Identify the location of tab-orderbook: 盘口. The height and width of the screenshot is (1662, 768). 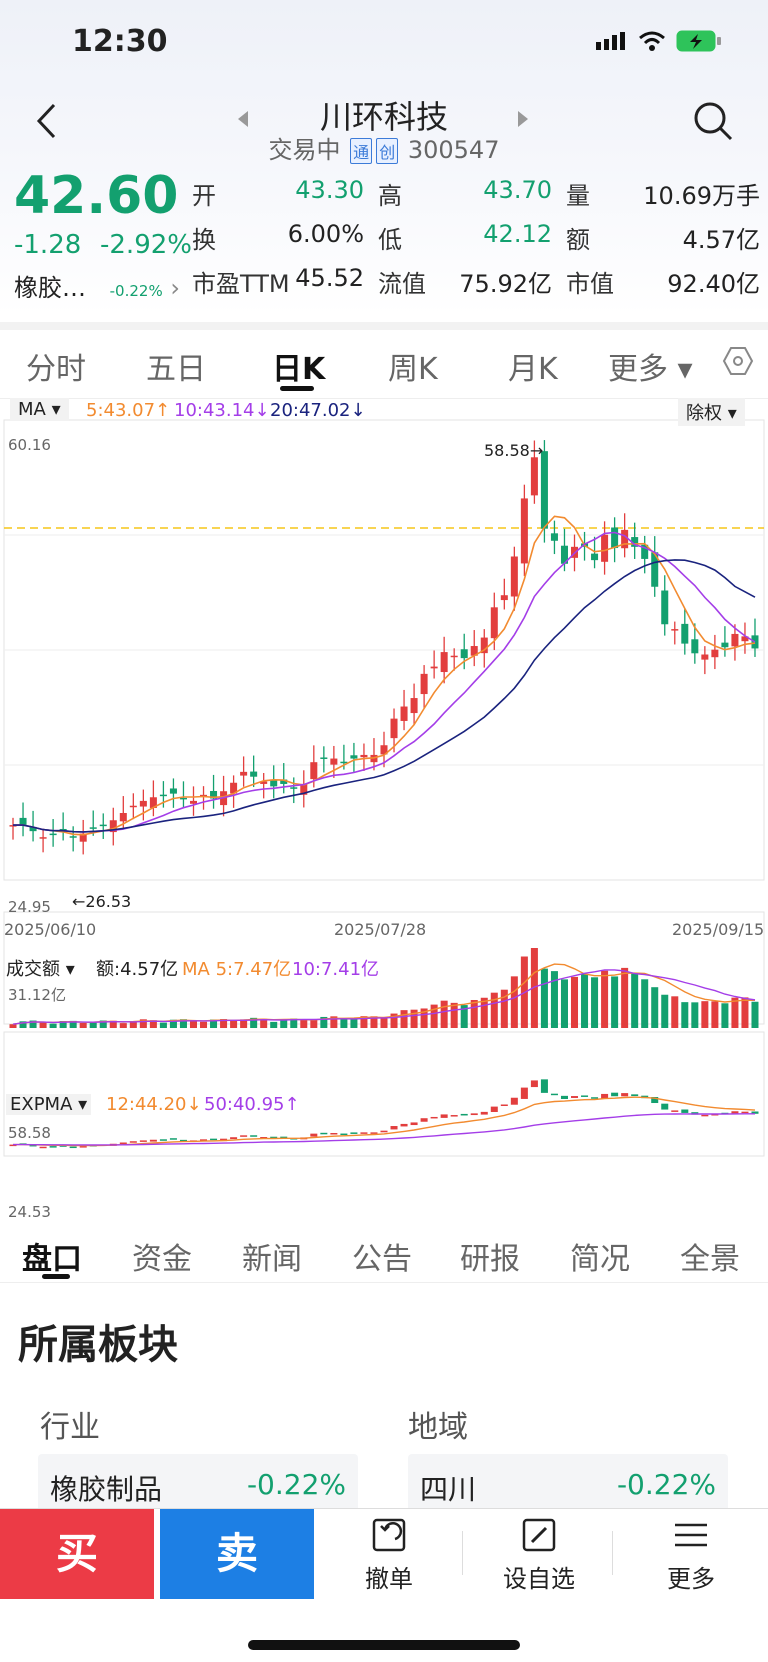
(52, 1259).